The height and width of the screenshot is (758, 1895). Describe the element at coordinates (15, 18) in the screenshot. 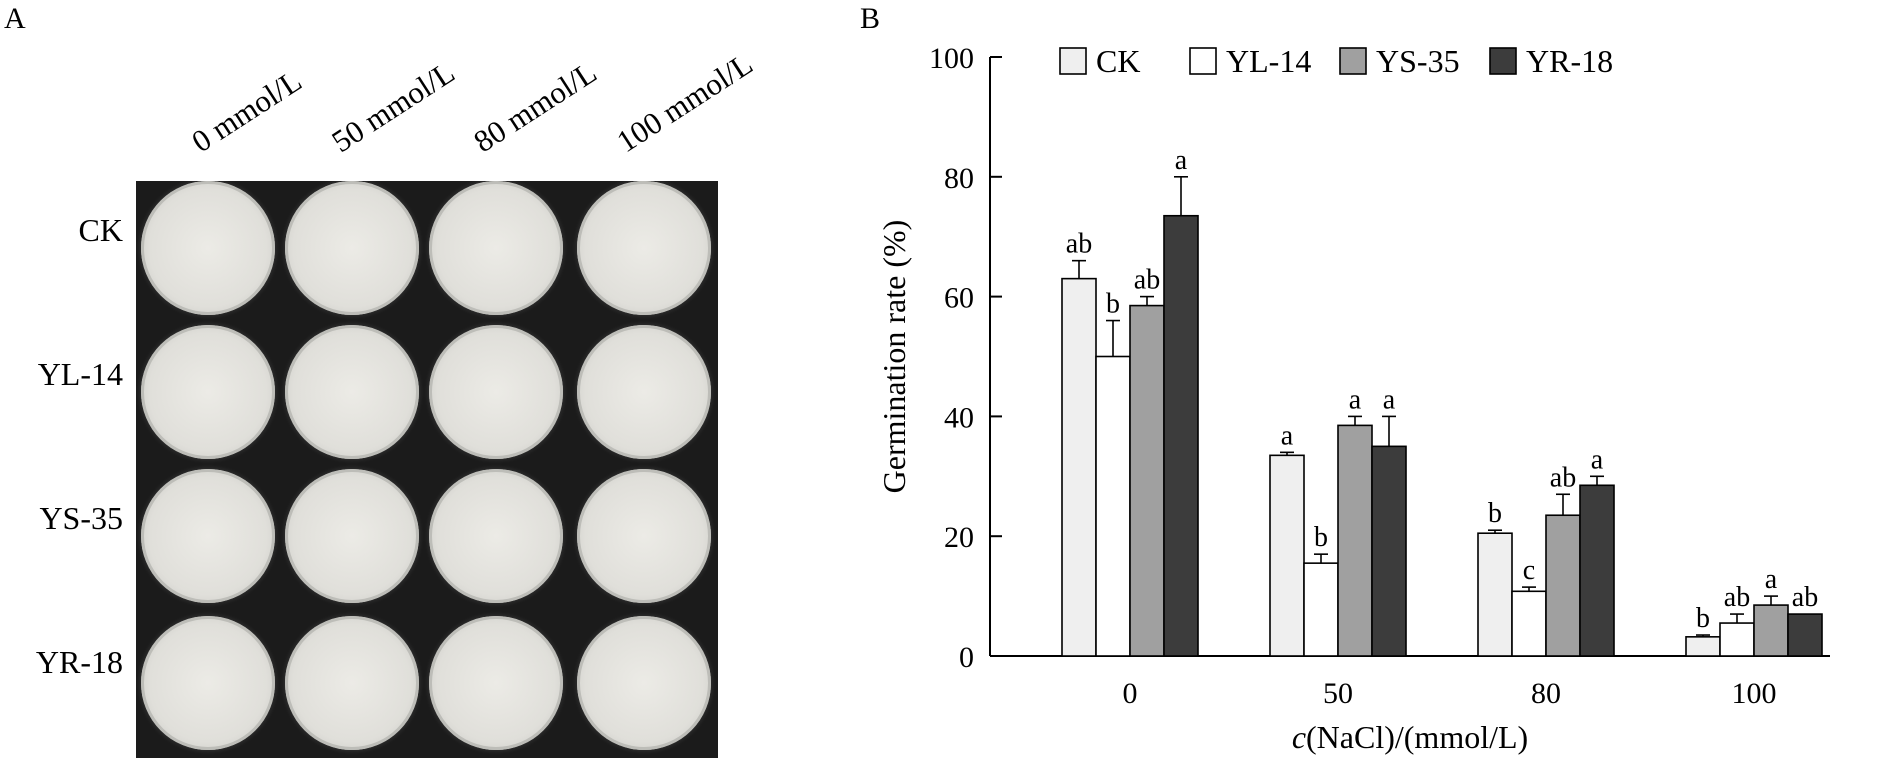

I see `panel-a-label: A` at that location.